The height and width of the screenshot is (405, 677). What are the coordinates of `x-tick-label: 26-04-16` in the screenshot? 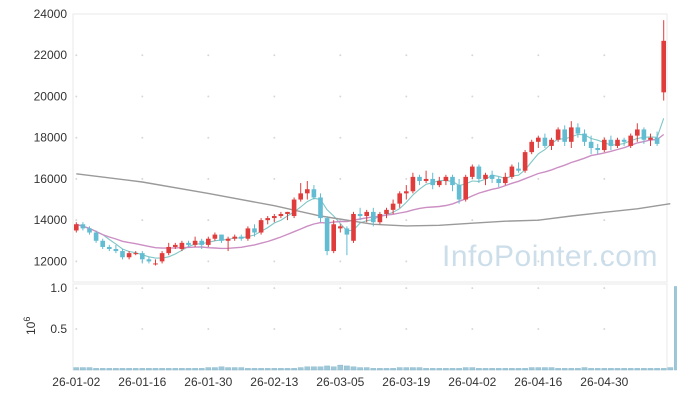 It's located at (538, 382).